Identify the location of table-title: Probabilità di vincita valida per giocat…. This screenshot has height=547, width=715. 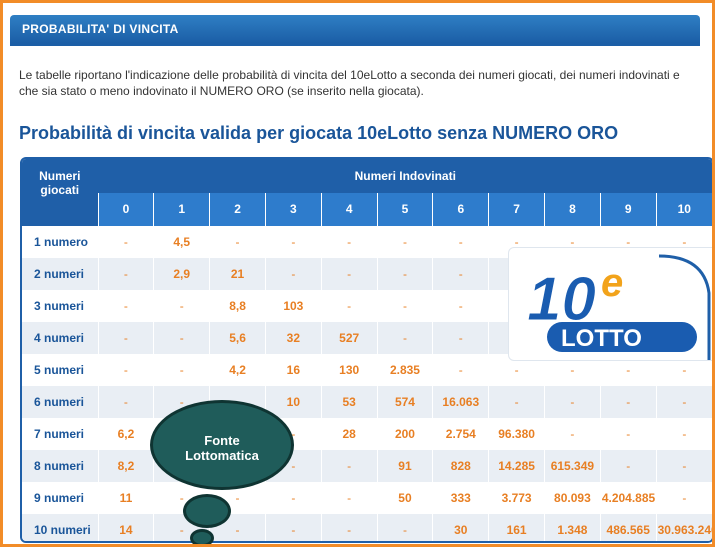
(319, 133).